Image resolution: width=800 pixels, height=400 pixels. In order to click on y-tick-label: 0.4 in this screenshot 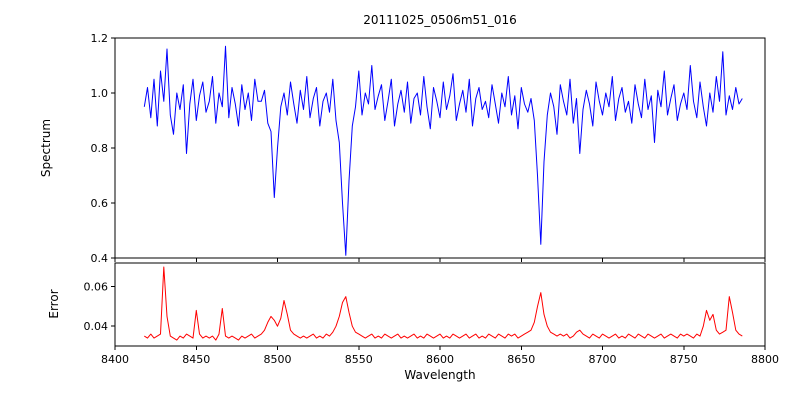, I will do `click(100, 258)`.